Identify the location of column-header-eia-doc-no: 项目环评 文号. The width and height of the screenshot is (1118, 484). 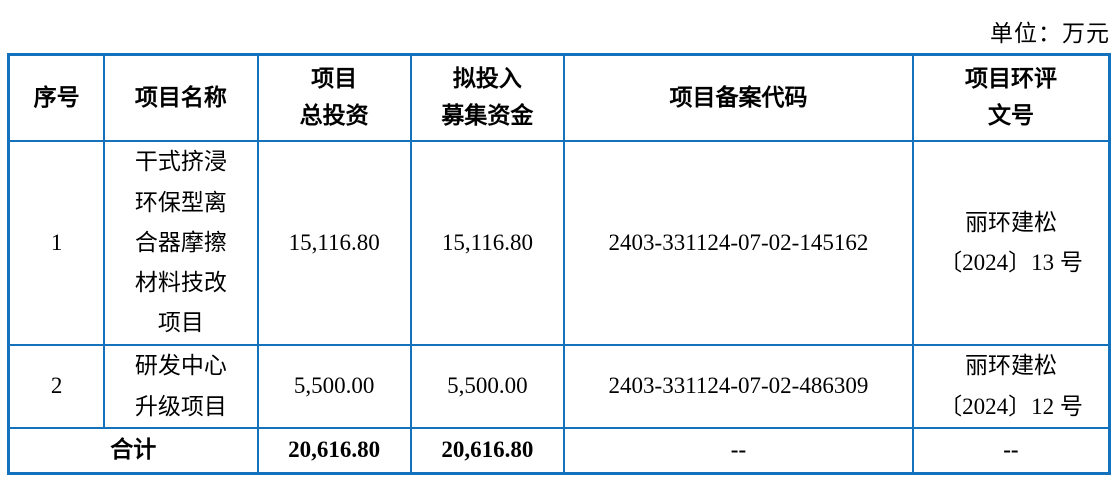
(1011, 97).